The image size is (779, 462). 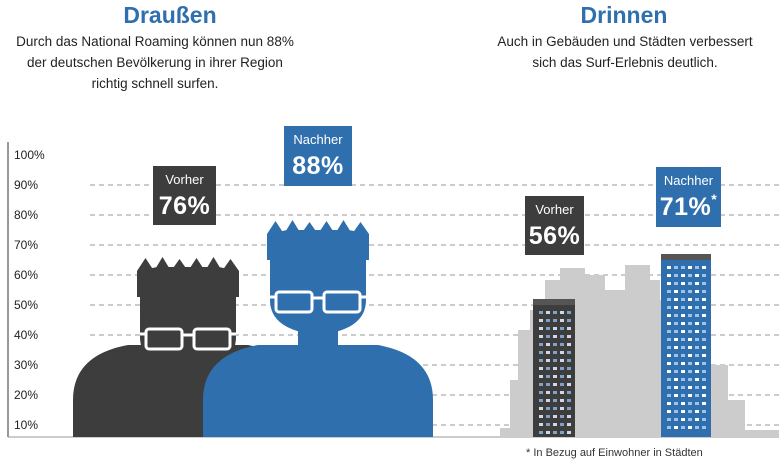 I want to click on outside-before-value: 76%, so click(x=184, y=206).